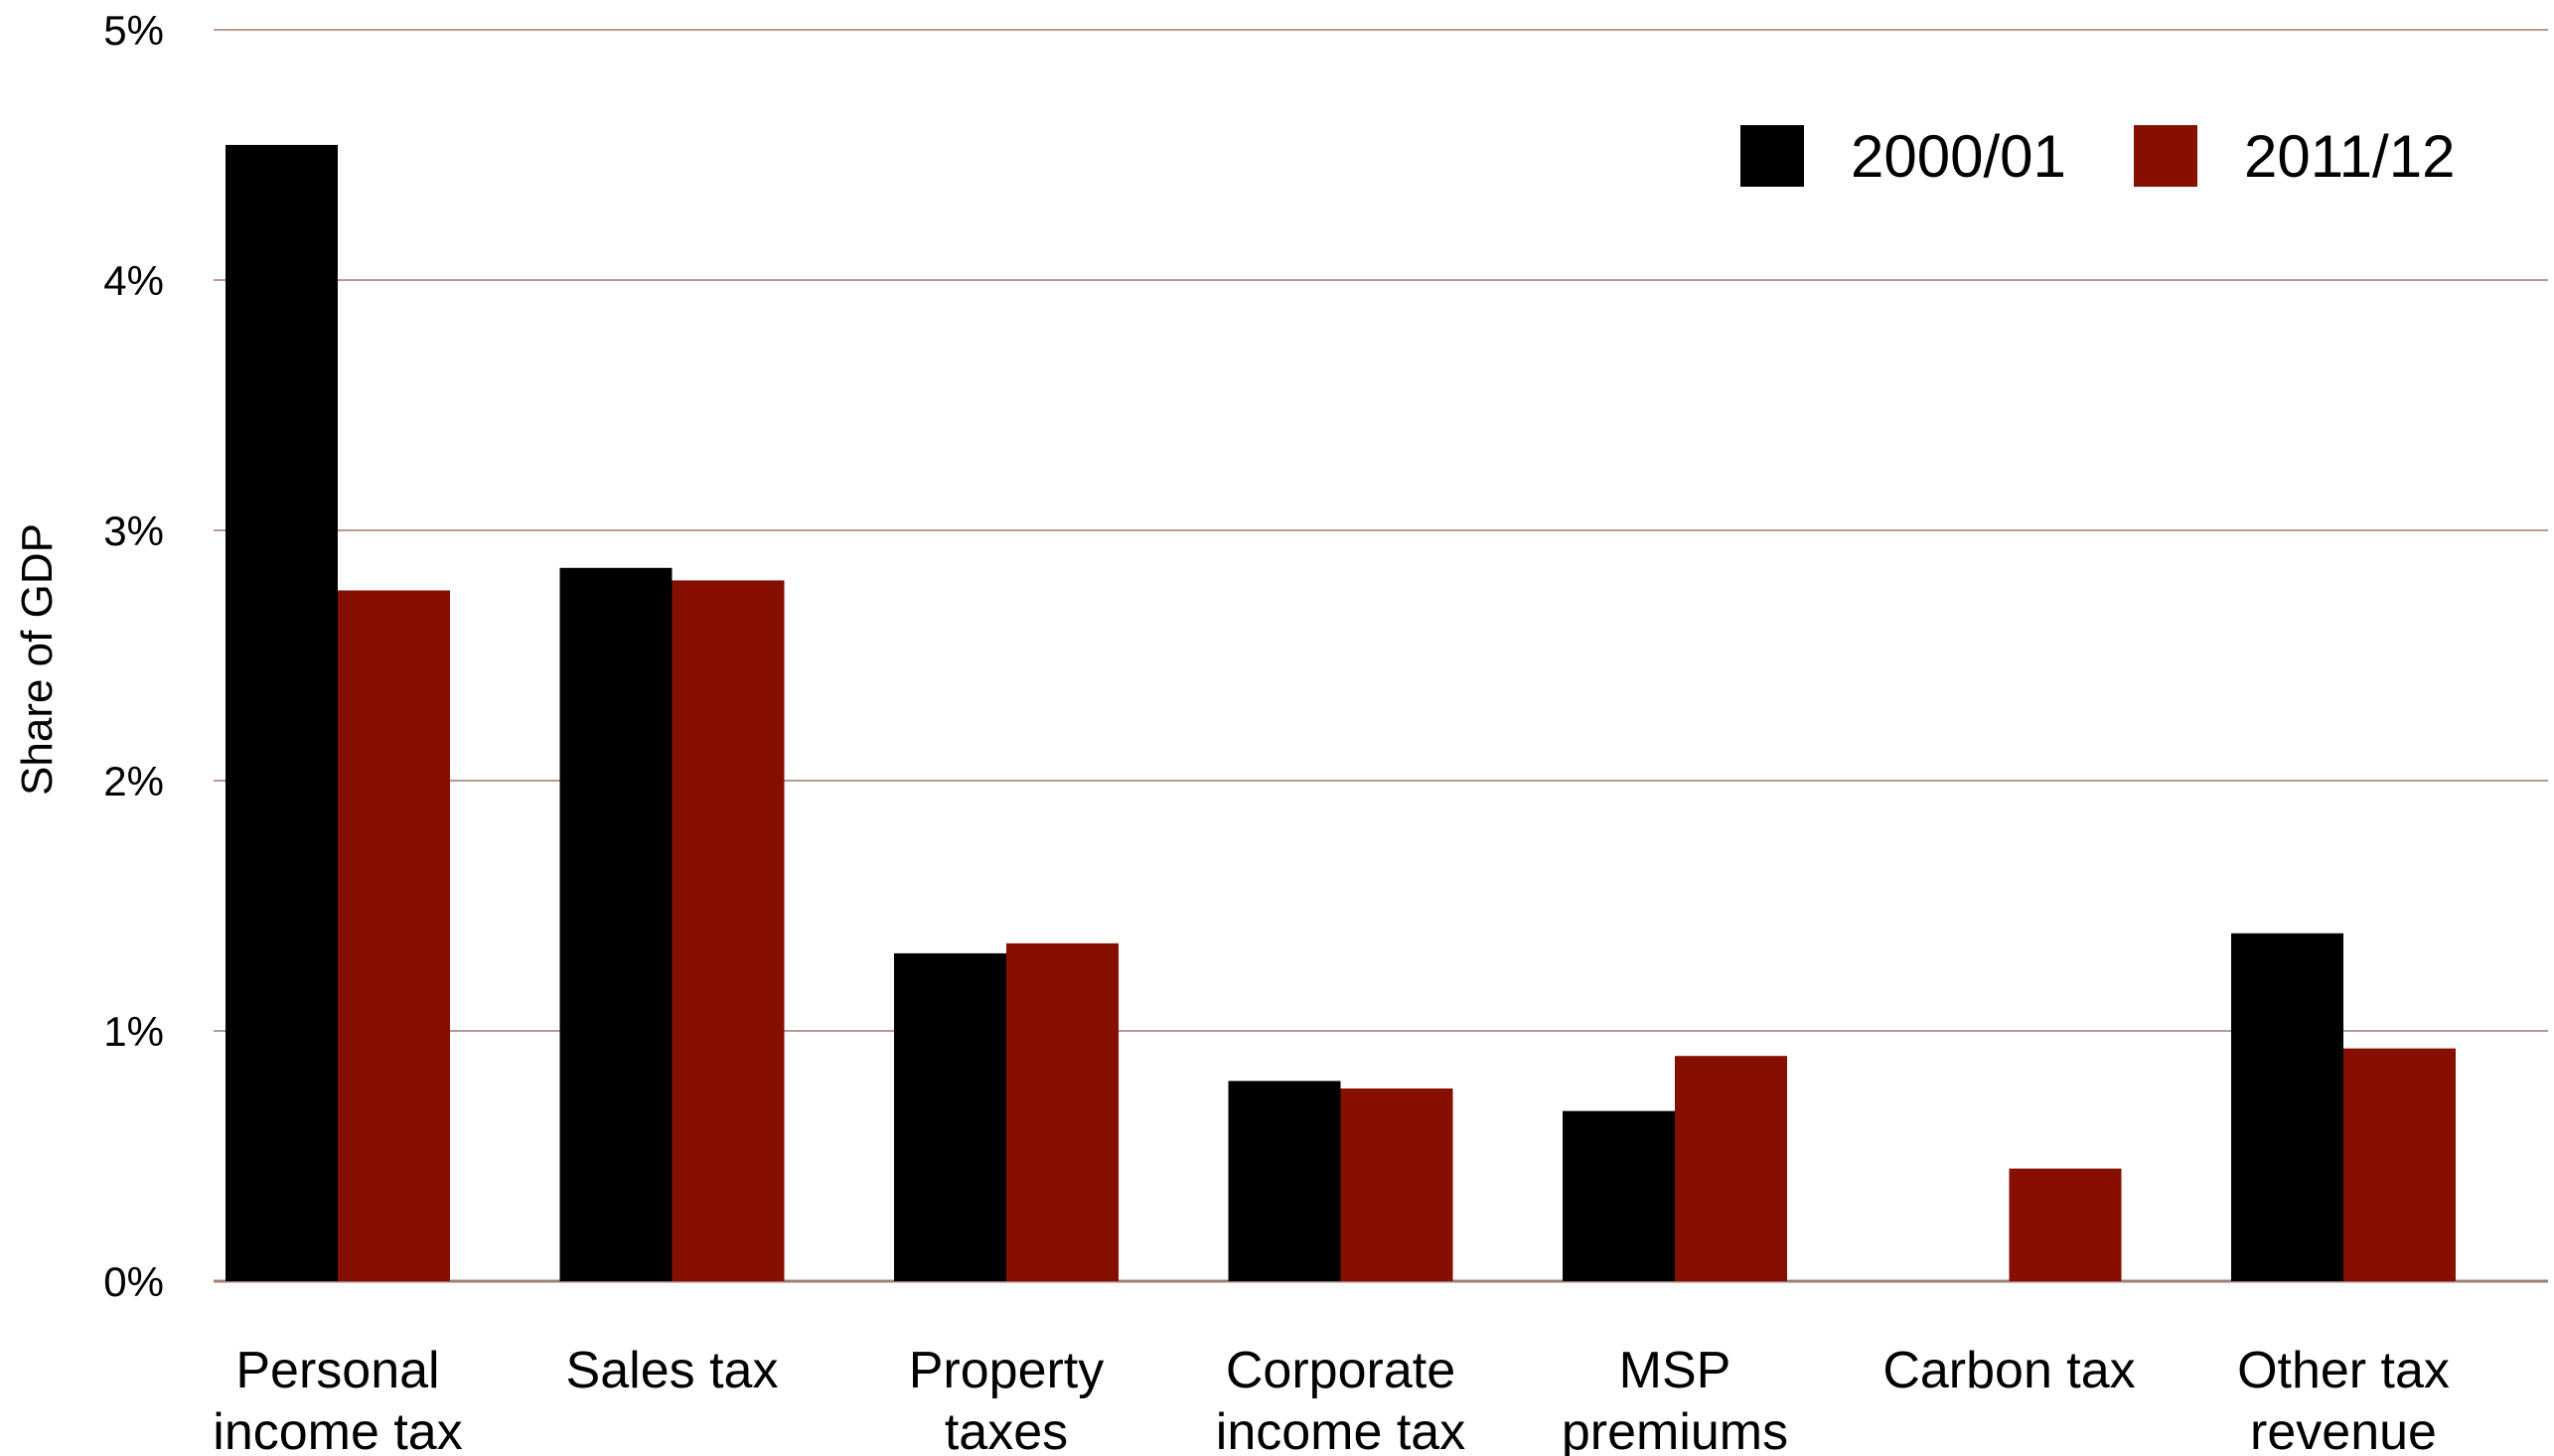 The height and width of the screenshot is (1456, 2554). I want to click on y-tick-label: 1%, so click(134, 1031).